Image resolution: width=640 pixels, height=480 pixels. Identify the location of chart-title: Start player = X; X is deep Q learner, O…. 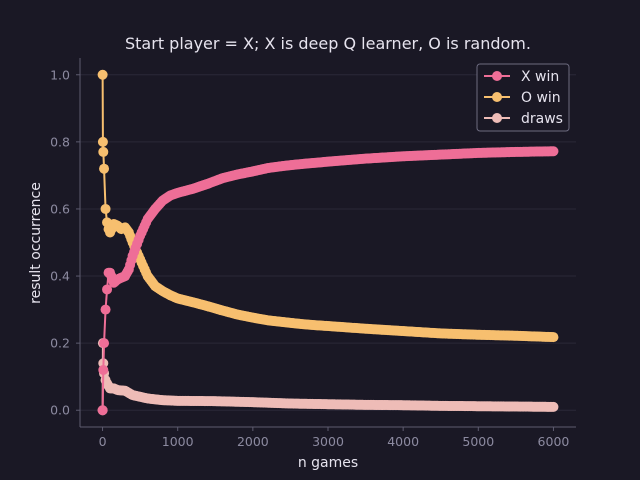
(328, 43).